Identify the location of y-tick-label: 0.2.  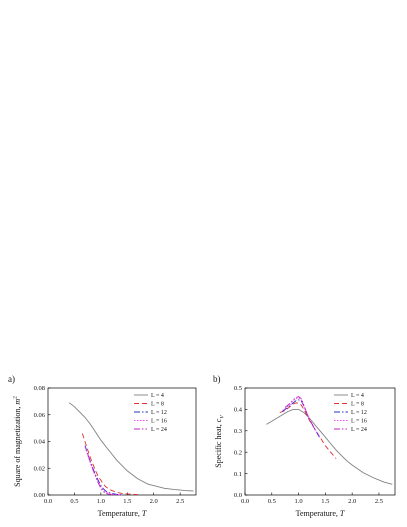
(238, 452).